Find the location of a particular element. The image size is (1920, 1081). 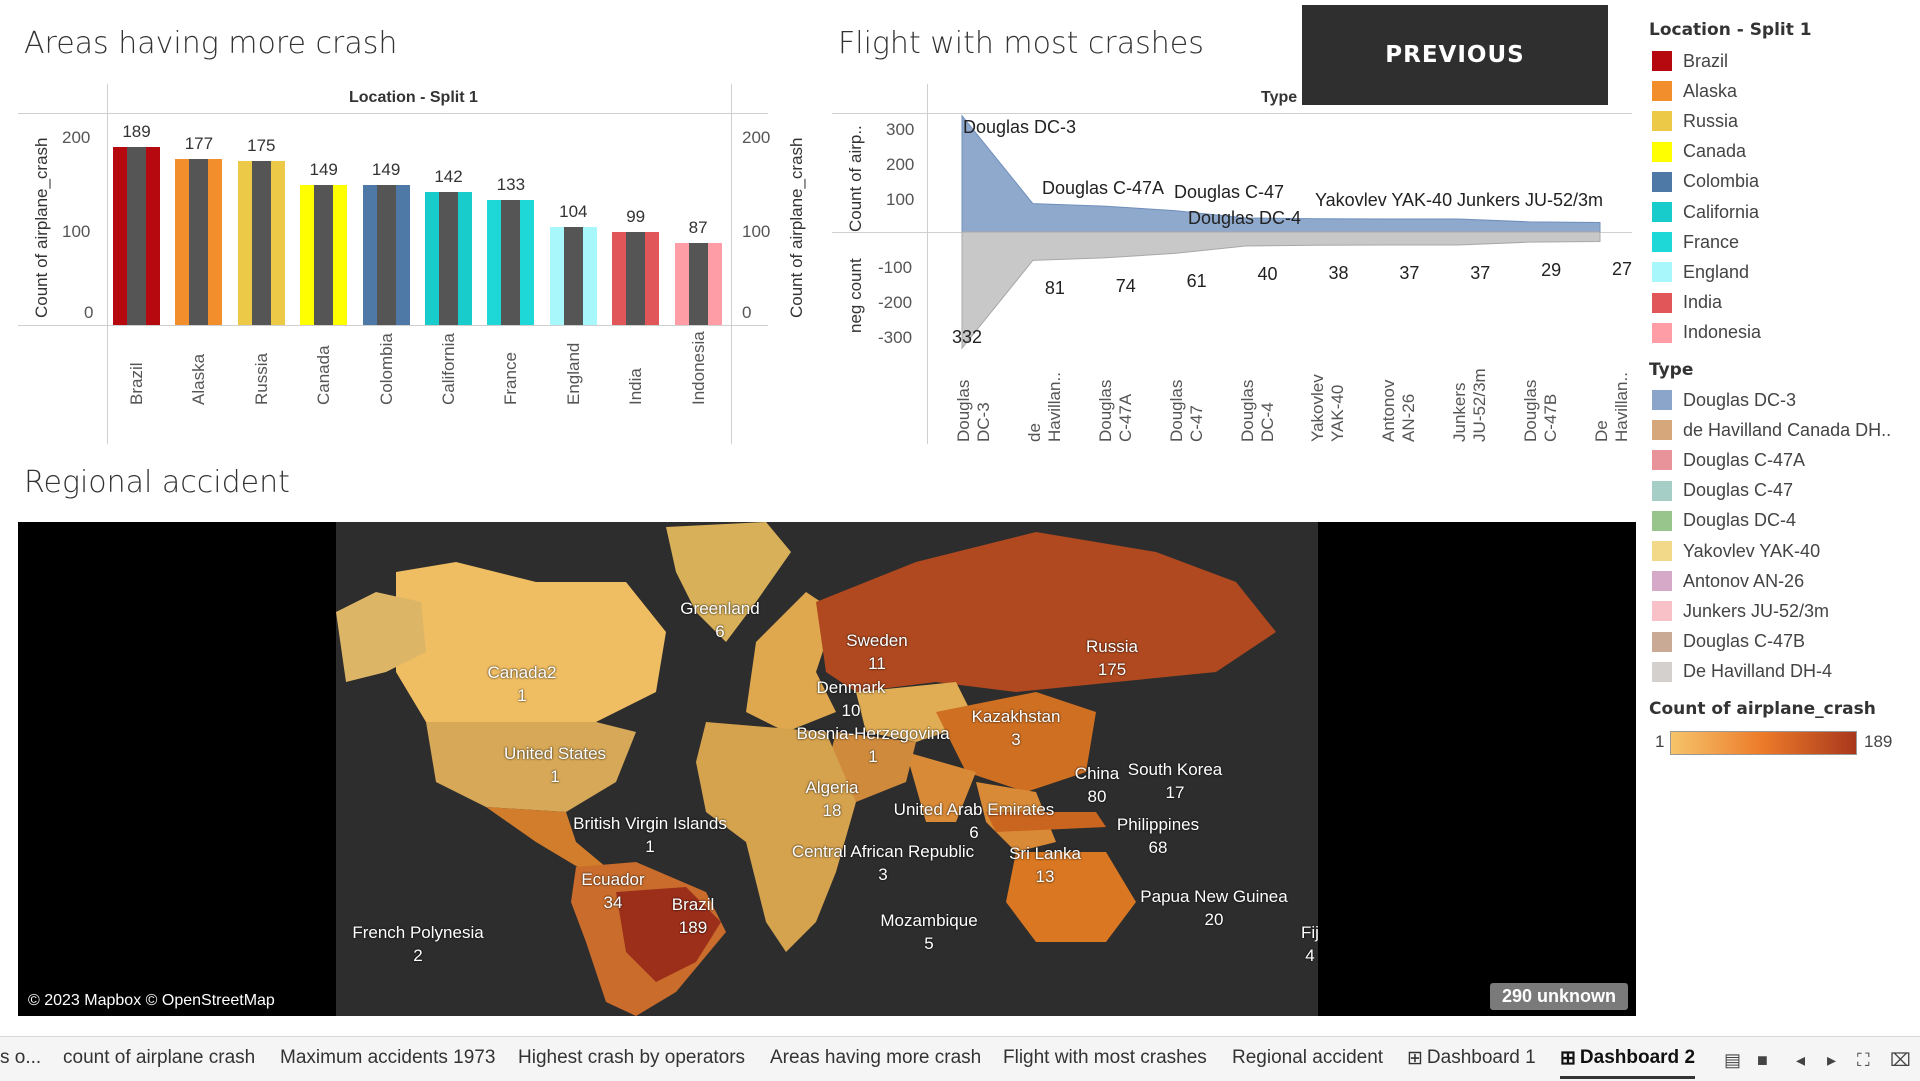

legend-type-item: Antonov AN-26 is located at coordinates (1728, 581).